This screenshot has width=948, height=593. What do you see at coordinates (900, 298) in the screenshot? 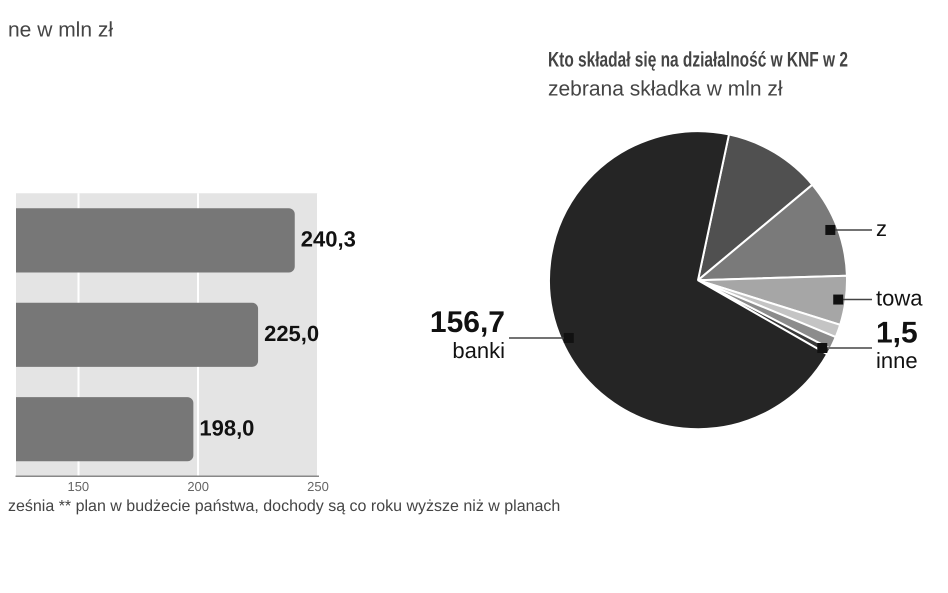
I see `slice-label: towa` at bounding box center [900, 298].